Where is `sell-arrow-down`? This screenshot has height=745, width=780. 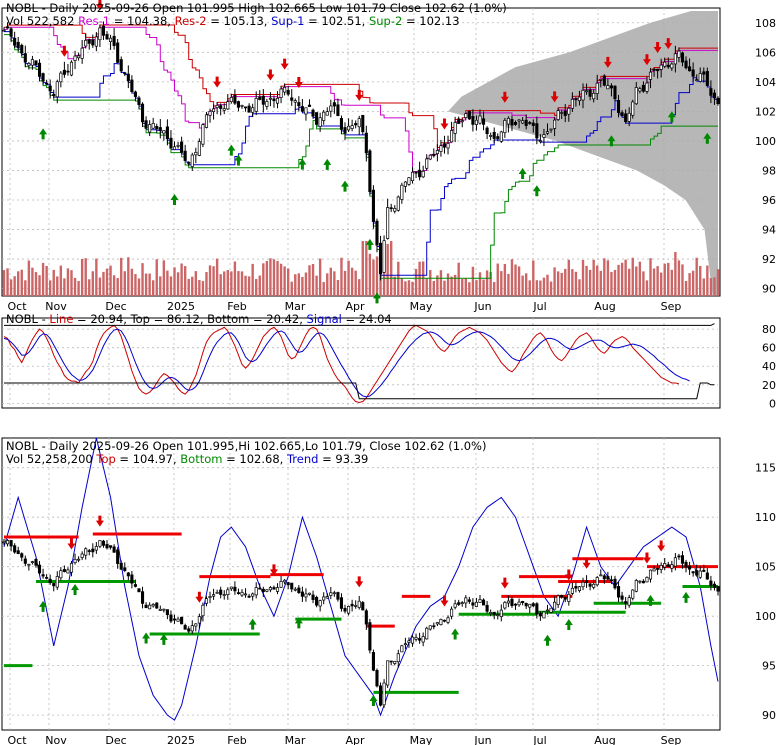
sell-arrow-down is located at coordinates (284, 64).